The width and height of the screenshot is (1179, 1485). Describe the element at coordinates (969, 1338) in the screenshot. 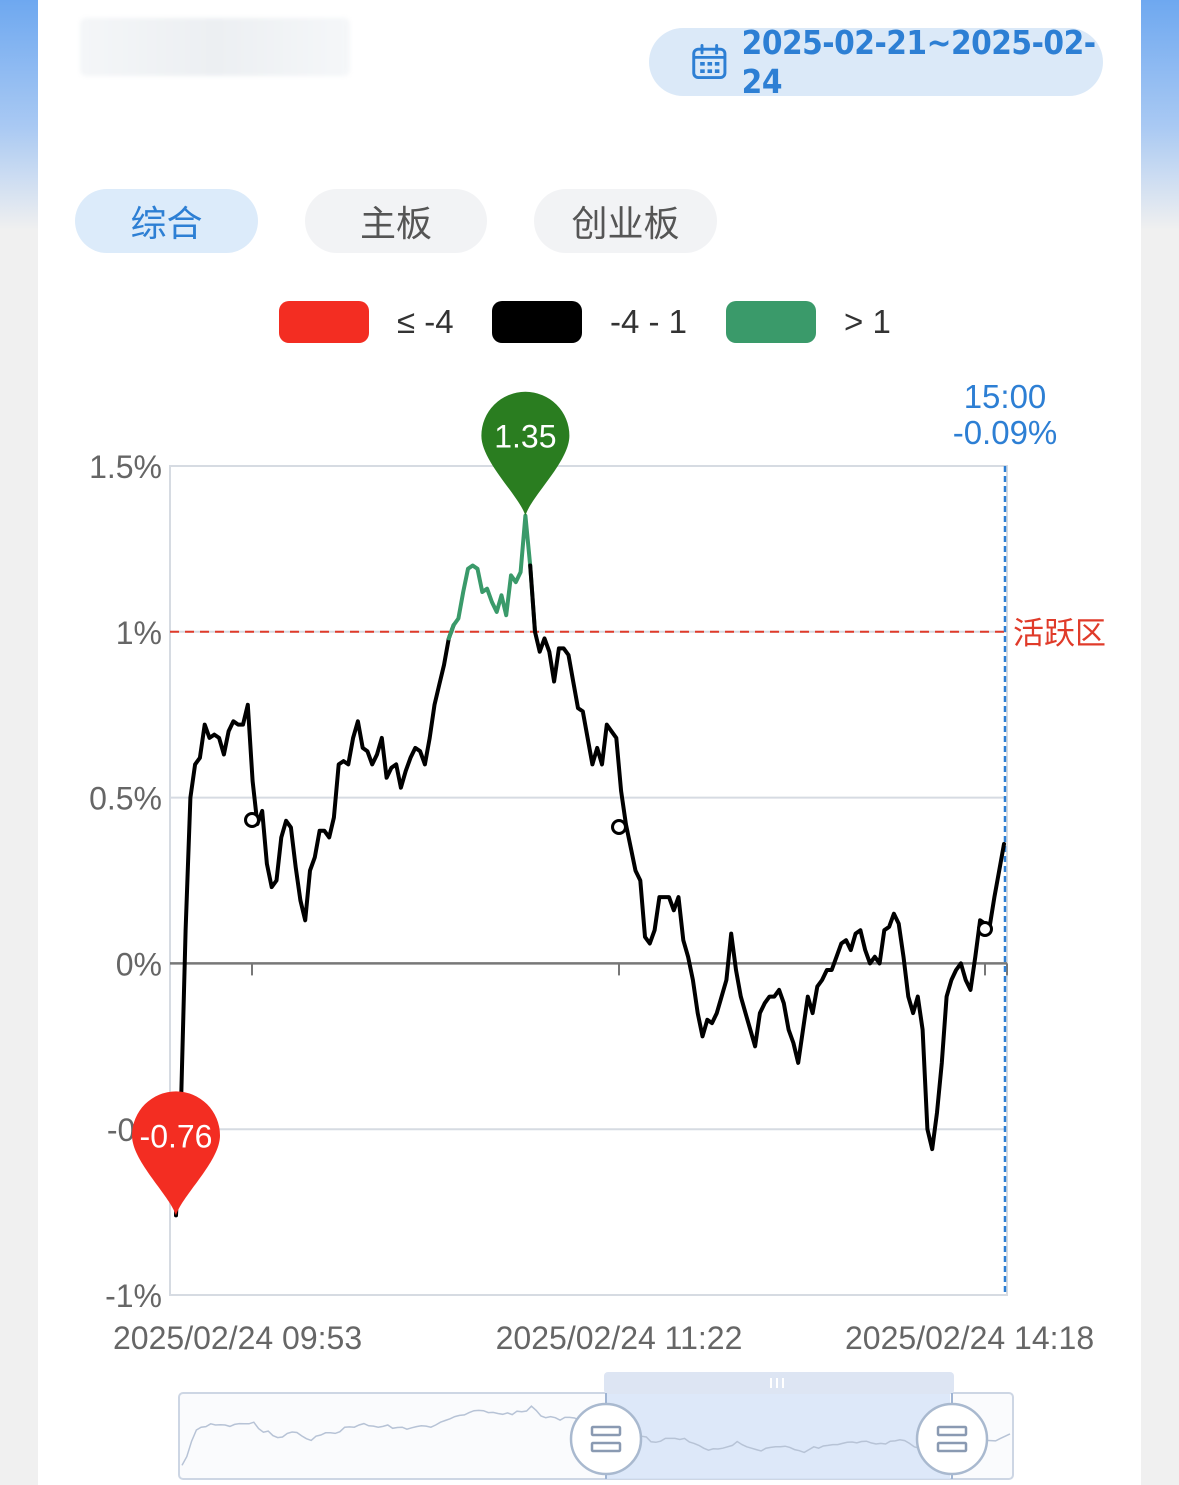

I see `x-tick-label: 2025/02/24 14:18` at that location.